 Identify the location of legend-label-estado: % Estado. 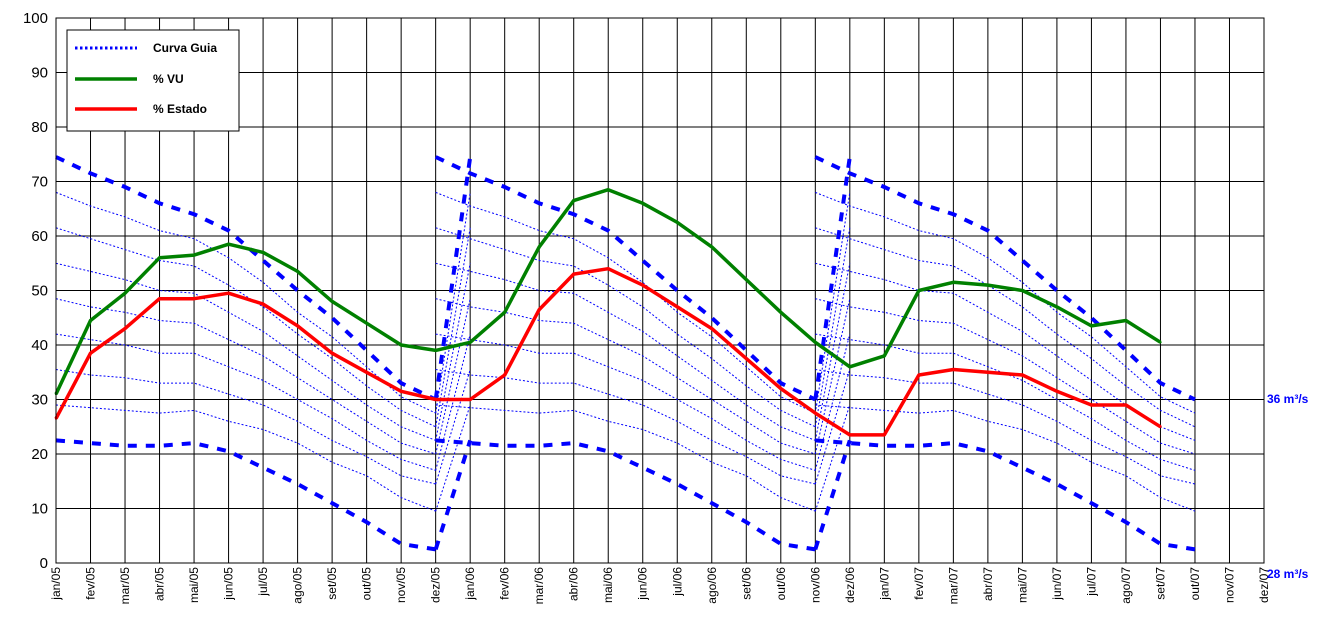
(180, 109).